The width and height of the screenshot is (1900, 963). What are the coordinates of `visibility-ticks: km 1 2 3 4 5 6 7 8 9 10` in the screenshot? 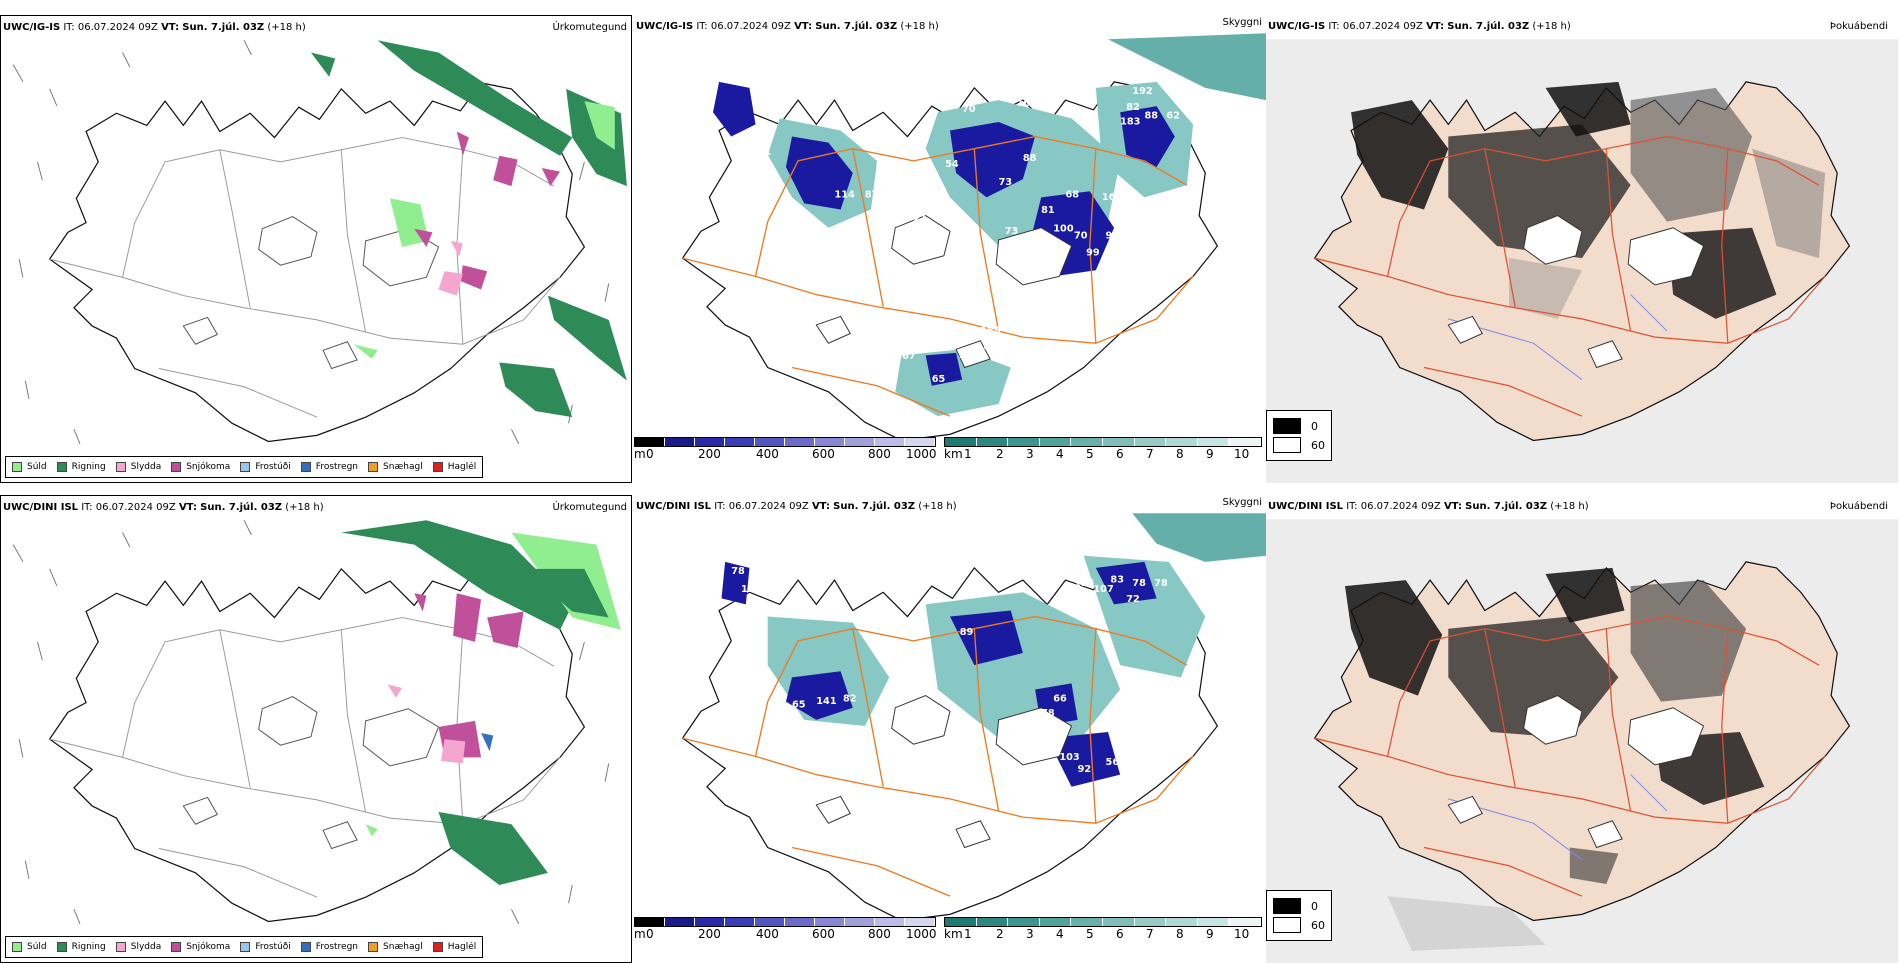 It's located at (1103, 935).